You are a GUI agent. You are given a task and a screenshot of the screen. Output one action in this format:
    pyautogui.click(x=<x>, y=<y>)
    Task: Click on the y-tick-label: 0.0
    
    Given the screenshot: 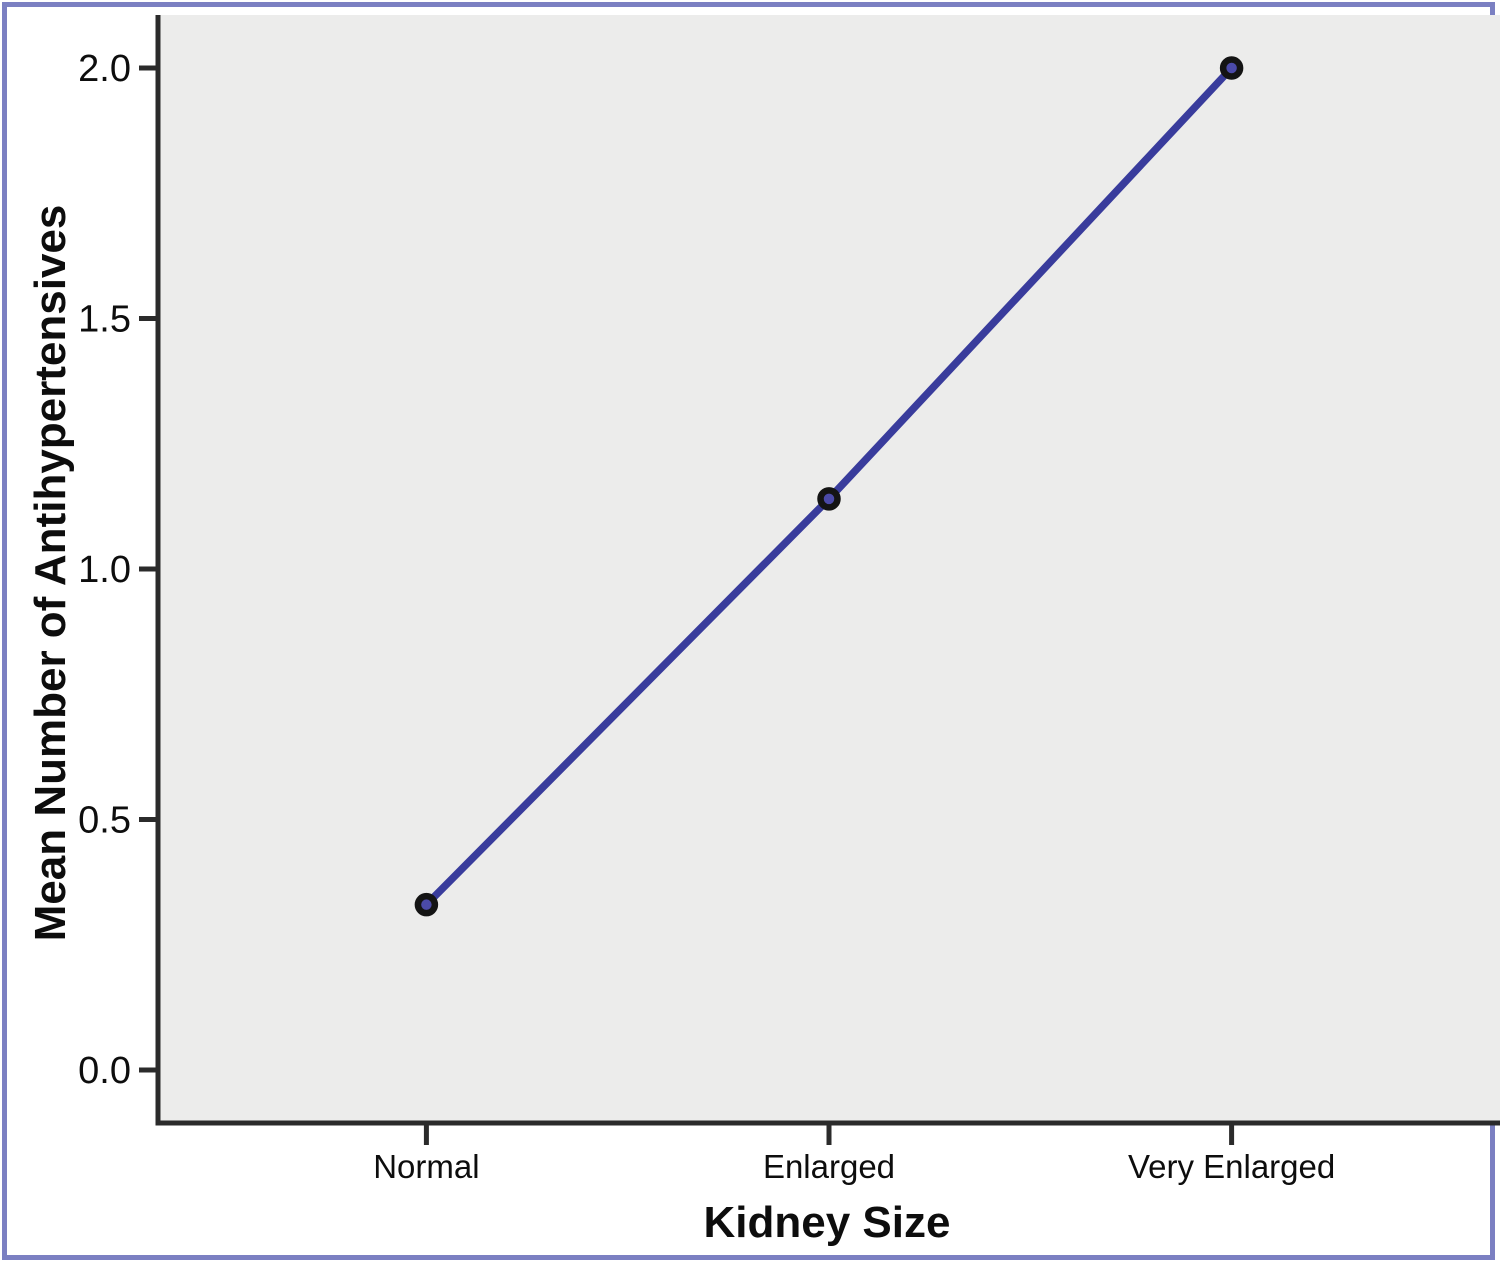 What is the action you would take?
    pyautogui.click(x=104, y=1071)
    